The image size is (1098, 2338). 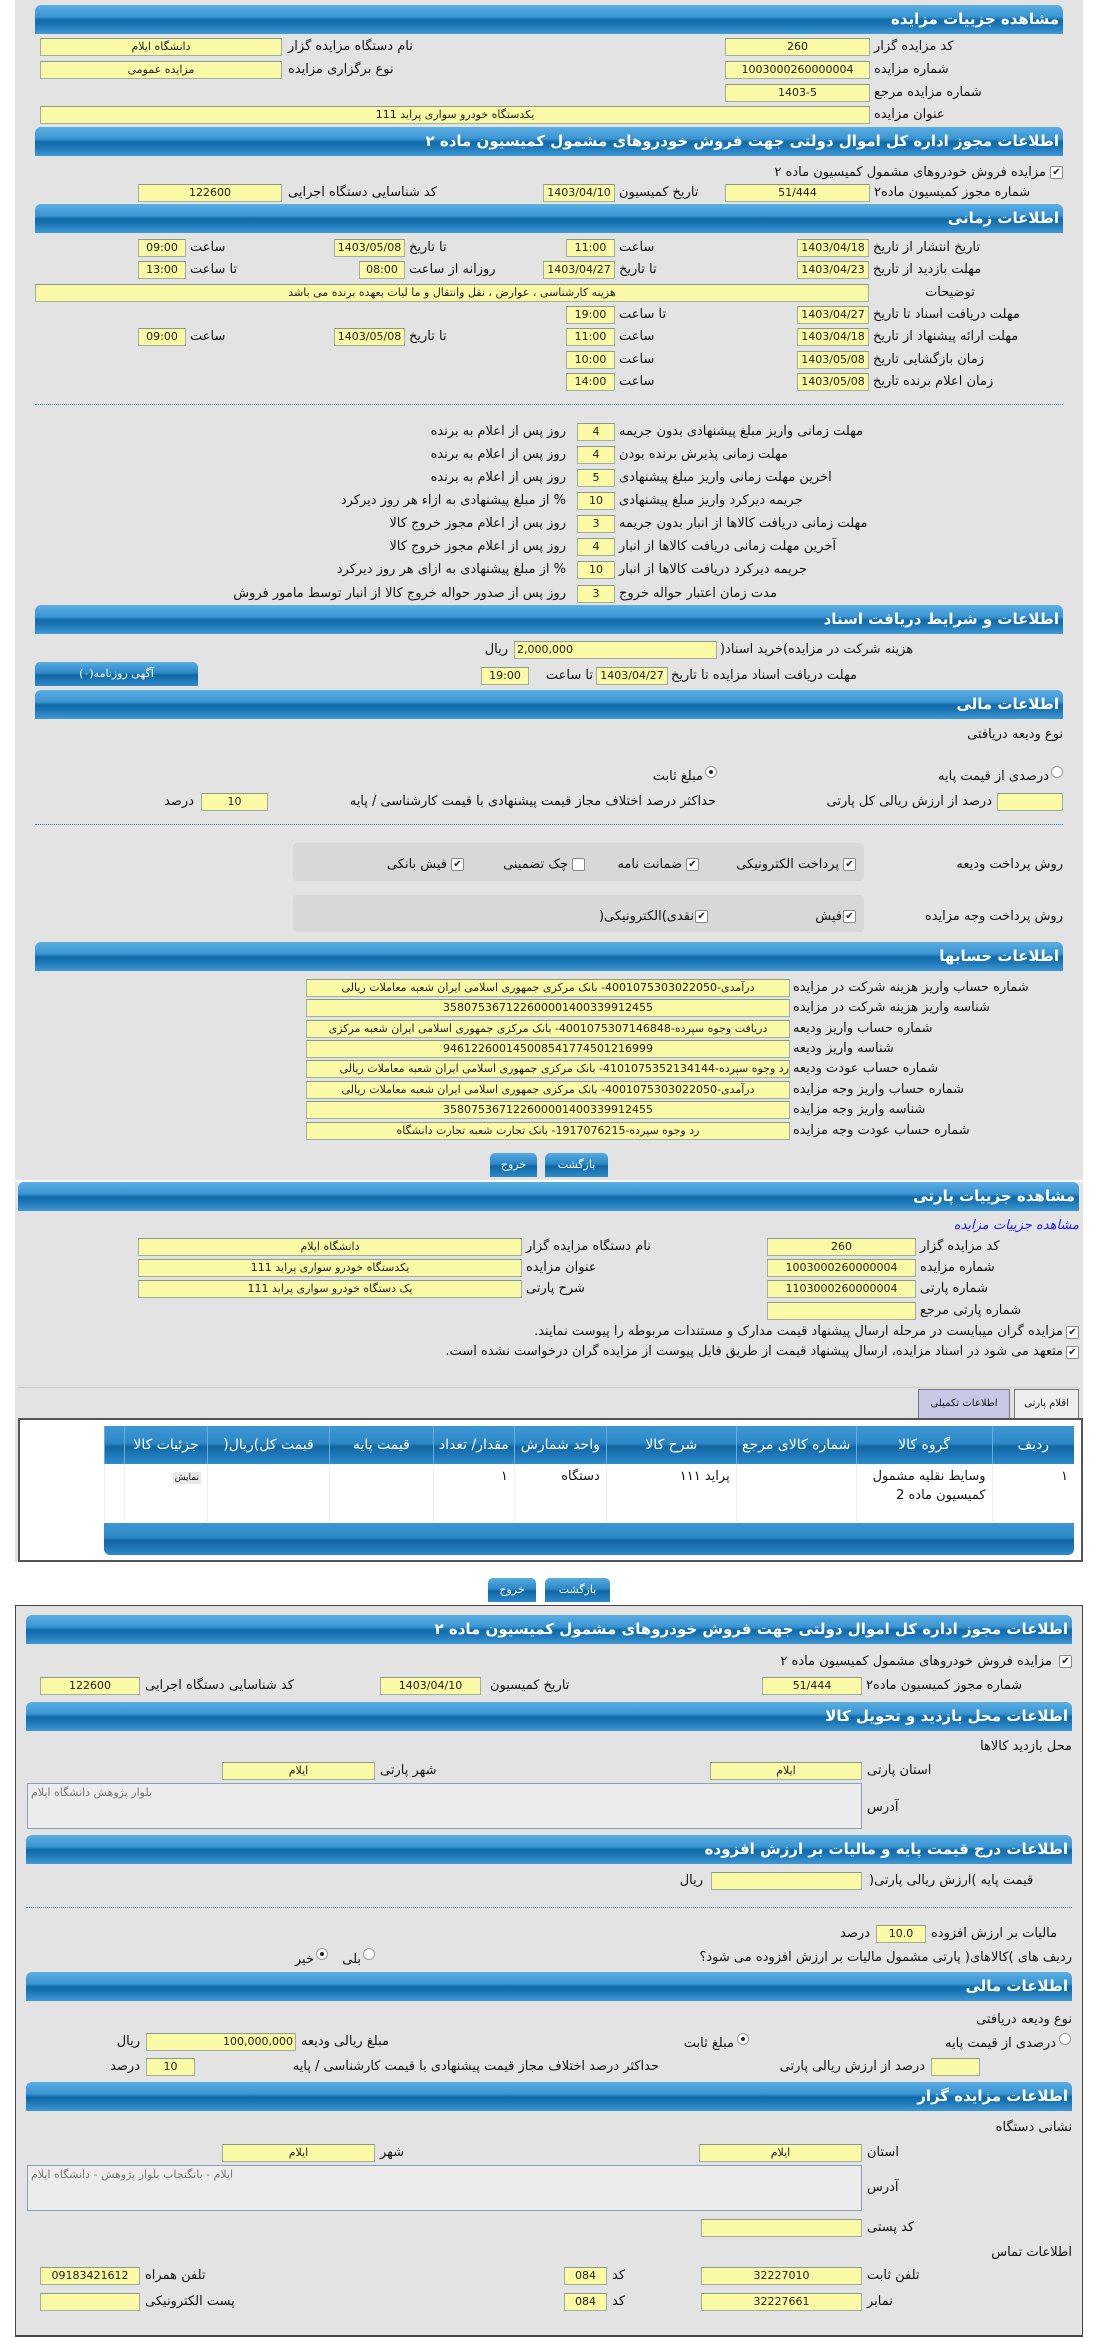 What do you see at coordinates (1016, 1225) in the screenshot?
I see `auction-details-link: مشاهده جزییات مزایده` at bounding box center [1016, 1225].